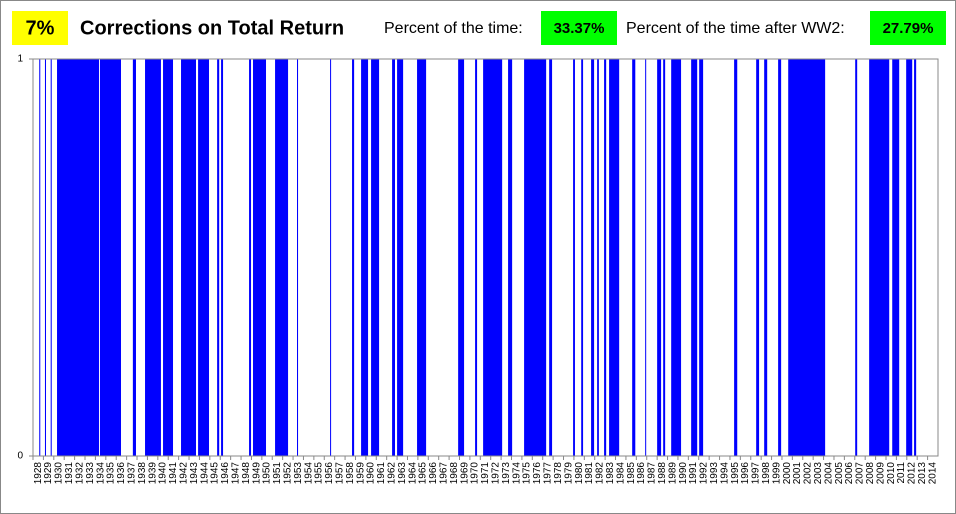  What do you see at coordinates (908, 28) in the screenshot?
I see `stat-value: 27.79%` at bounding box center [908, 28].